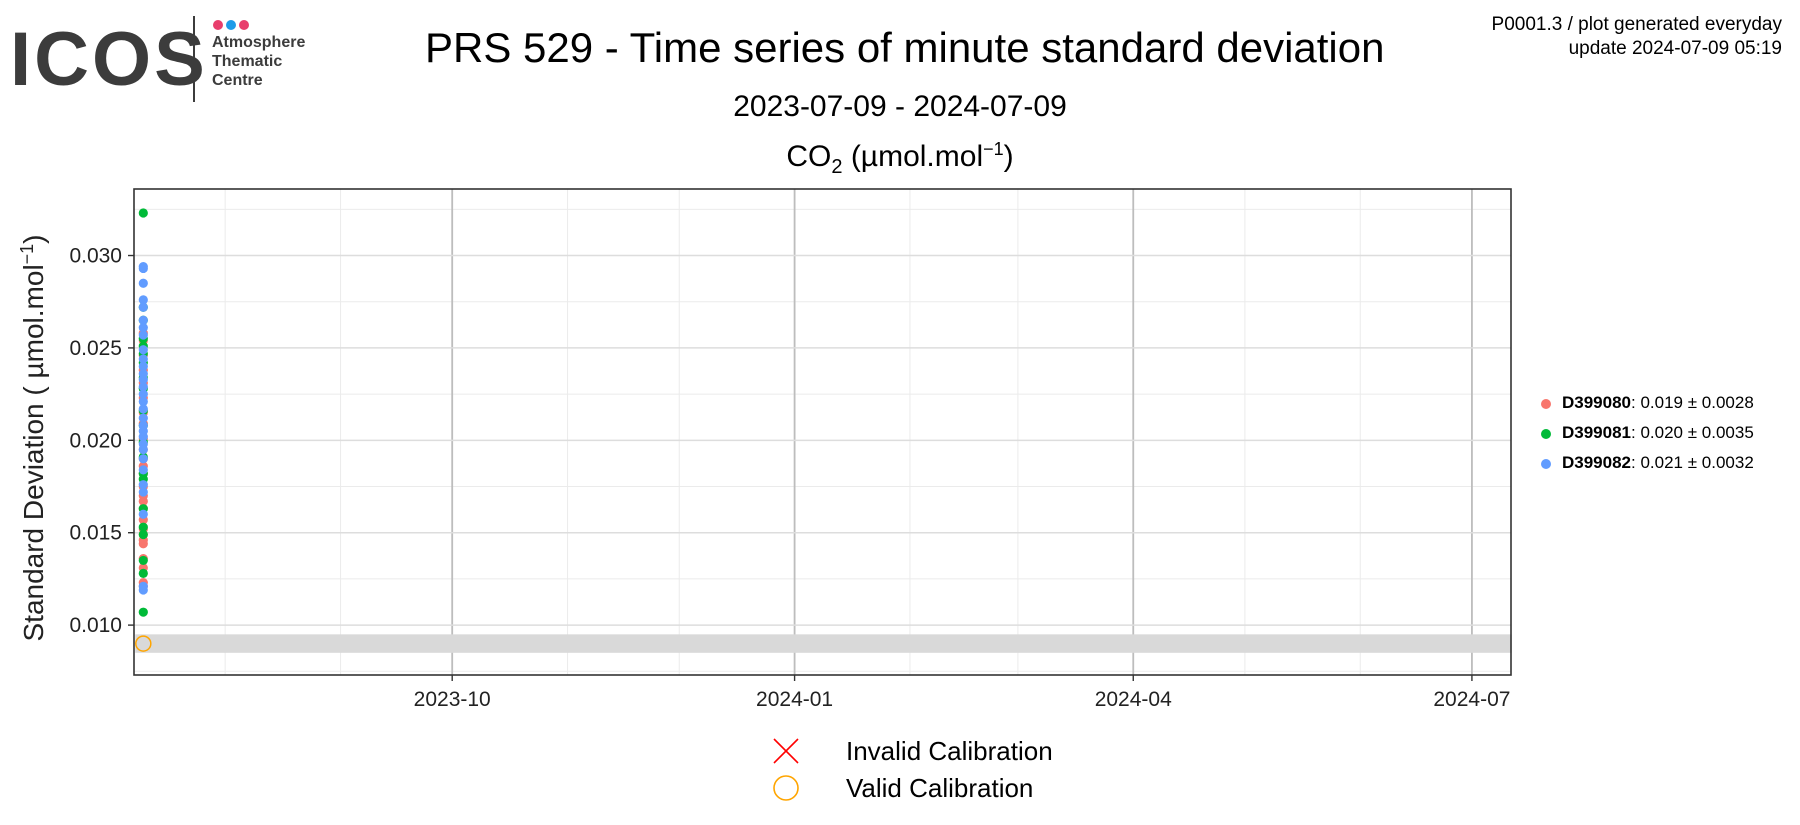  Describe the element at coordinates (247, 61) in the screenshot. I see `logo-subtitle-line-2: Thematic` at that location.